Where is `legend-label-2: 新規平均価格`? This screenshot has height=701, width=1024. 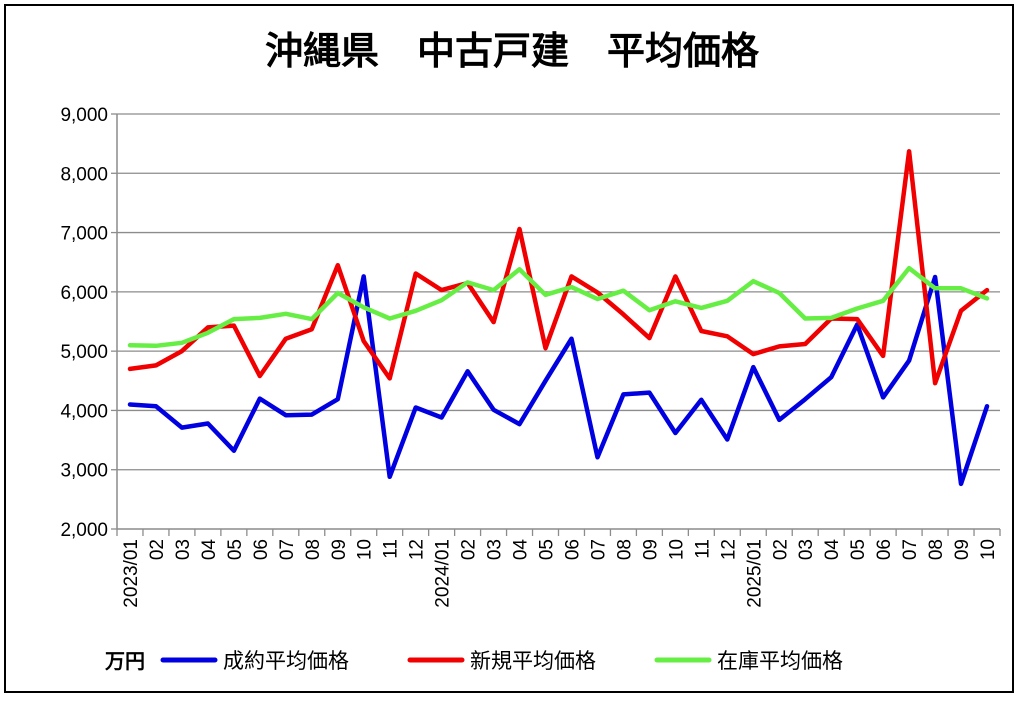 legend-label-2: 新規平均価格 is located at coordinates (533, 661).